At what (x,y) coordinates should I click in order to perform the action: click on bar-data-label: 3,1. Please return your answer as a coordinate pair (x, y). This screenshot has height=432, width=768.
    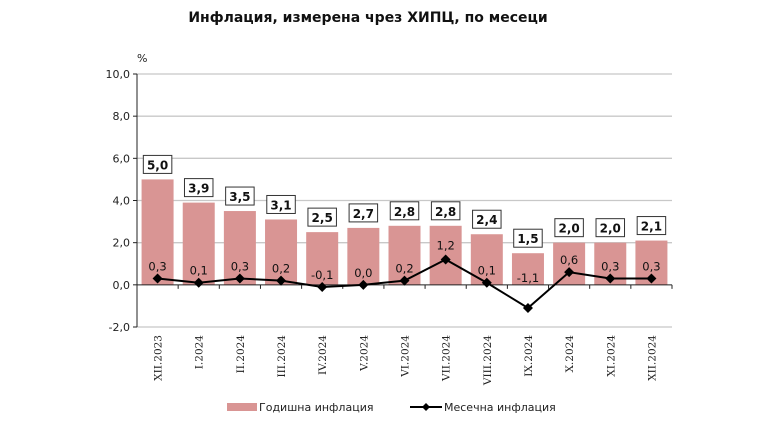
    Looking at the image, I should click on (280, 205).